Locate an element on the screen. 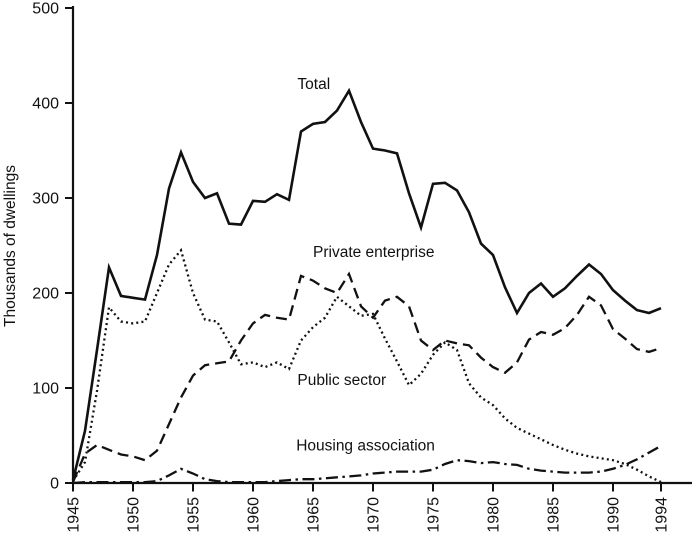 The image size is (695, 535). x-tick-label: 1990 is located at coordinates (614, 515).